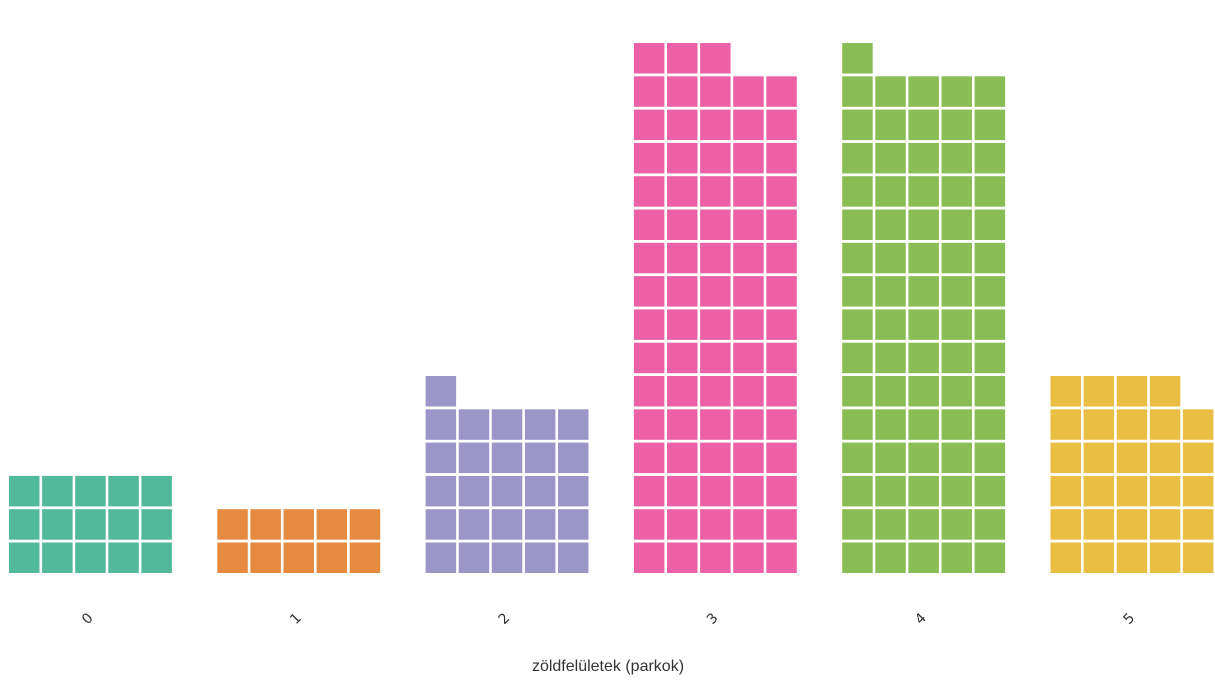  Describe the element at coordinates (296, 619) in the screenshot. I see `x-tick-label-1: 1` at that location.